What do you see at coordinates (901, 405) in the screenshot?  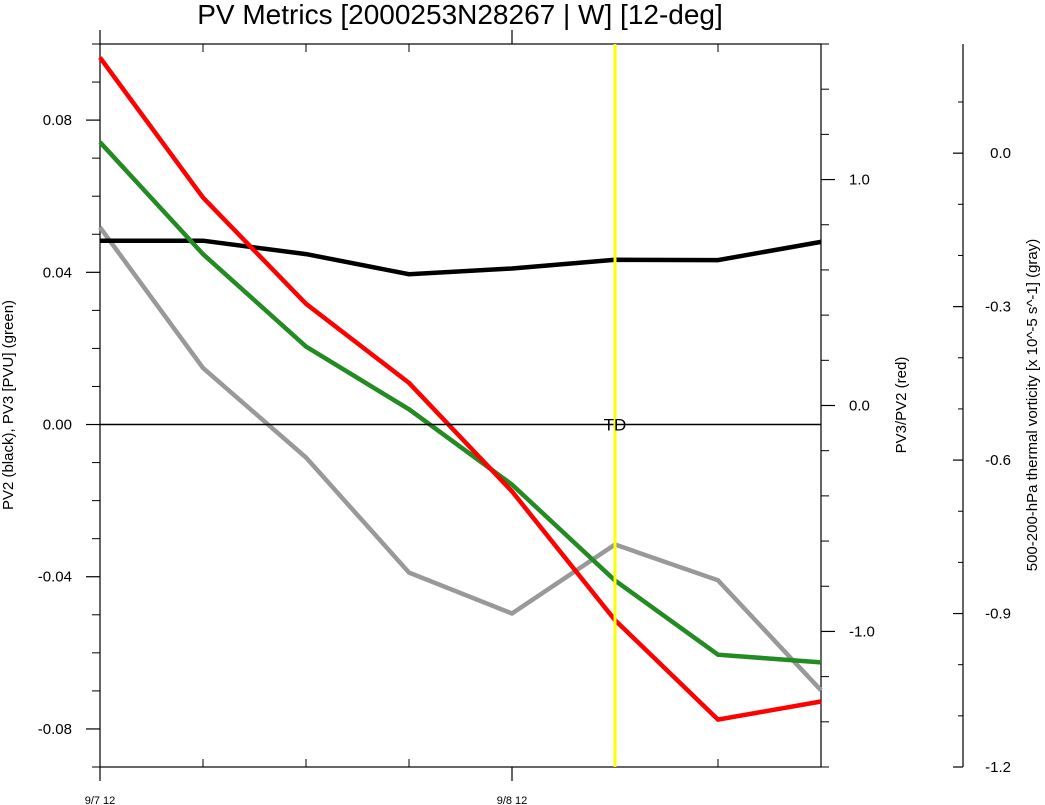 I see `right-axis-label: PV3/PV2 (red)` at bounding box center [901, 405].